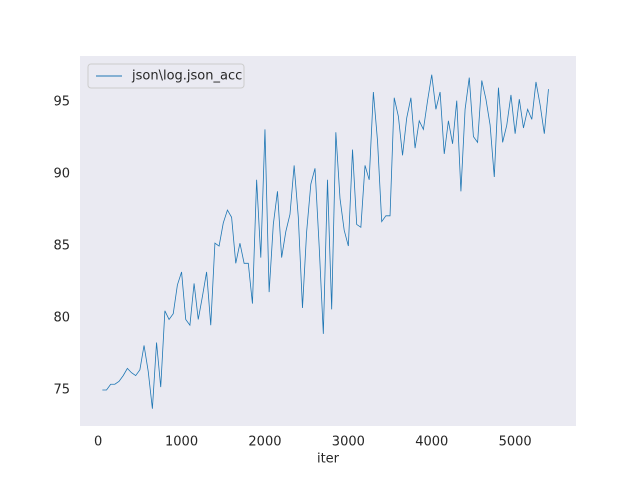  Describe the element at coordinates (181, 442) in the screenshot. I see `x-tick-label: 1000` at that location.